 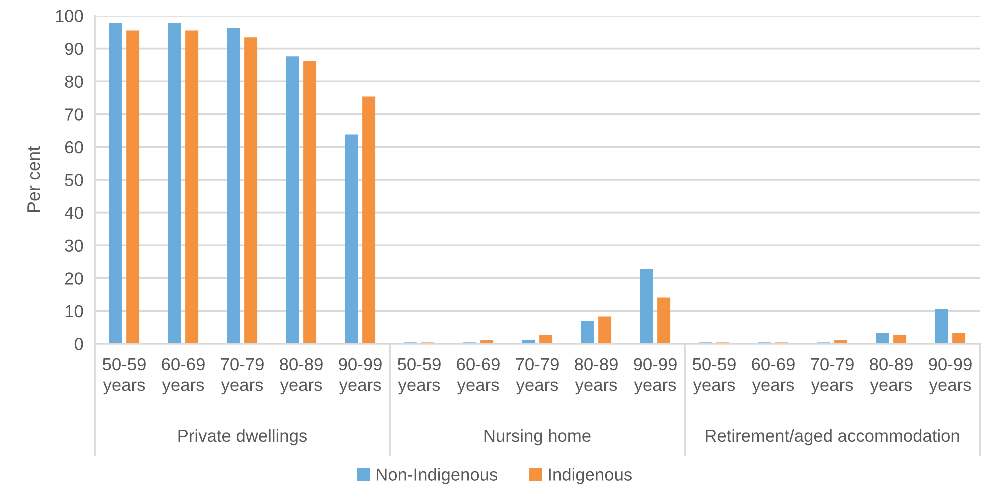 I want to click on y-tick-label: 50, so click(x=74, y=180).